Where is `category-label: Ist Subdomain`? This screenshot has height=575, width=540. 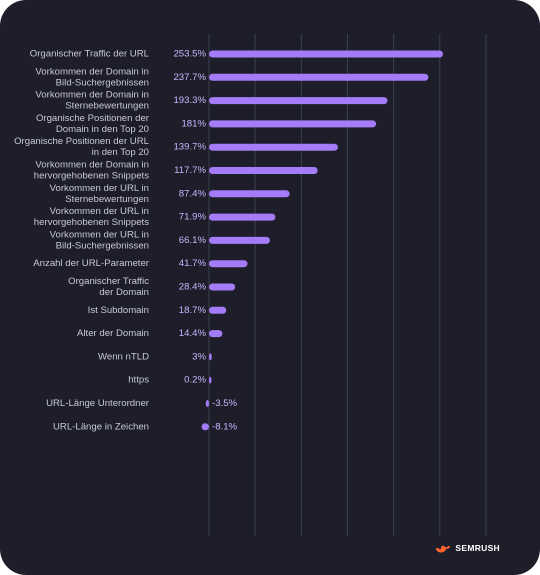
category-label: Ist Subdomain is located at coordinates (118, 310).